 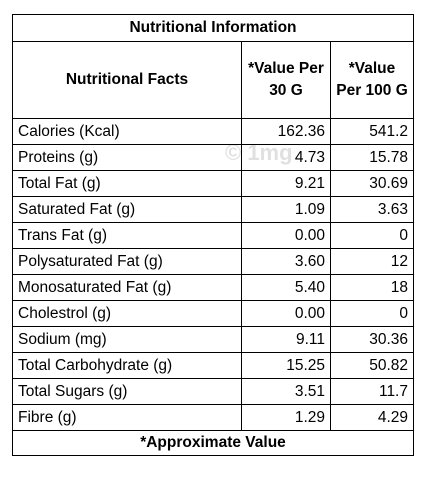 What do you see at coordinates (372, 391) in the screenshot?
I see `nutrient-value: 11.7` at bounding box center [372, 391].